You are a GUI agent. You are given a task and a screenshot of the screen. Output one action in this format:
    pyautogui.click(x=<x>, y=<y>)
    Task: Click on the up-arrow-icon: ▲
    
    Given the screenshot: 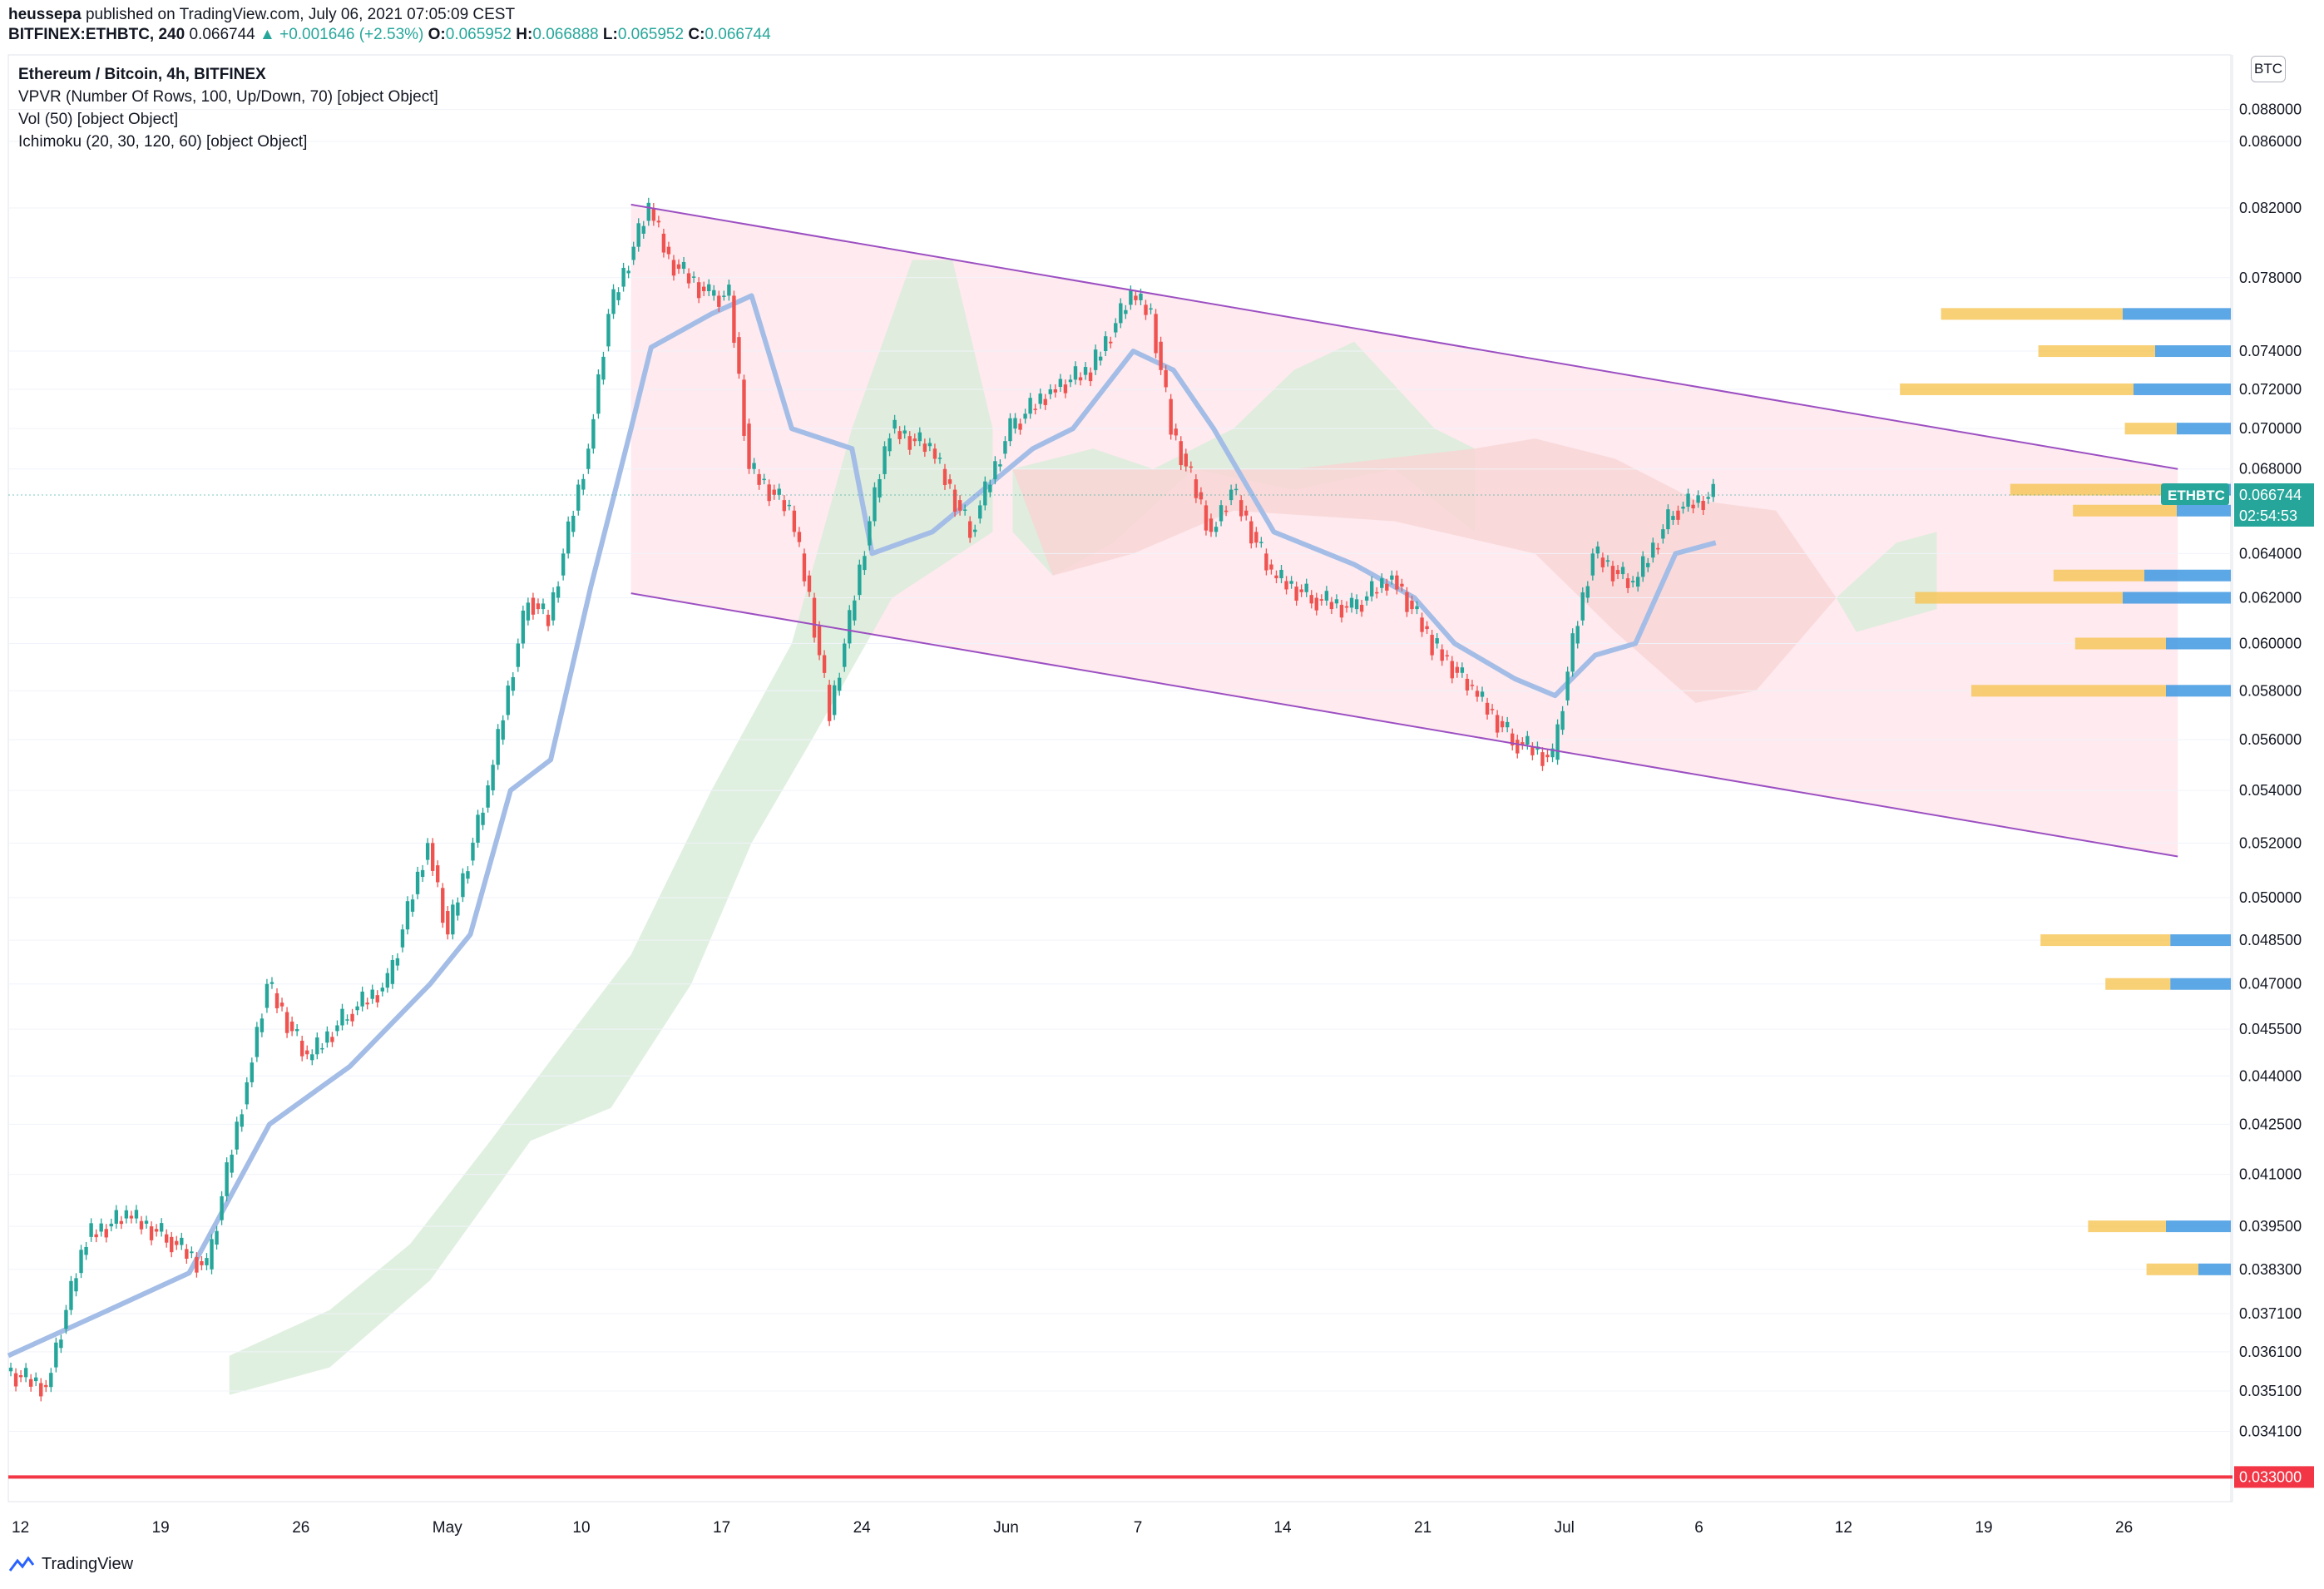 What is the action you would take?
    pyautogui.click(x=267, y=35)
    